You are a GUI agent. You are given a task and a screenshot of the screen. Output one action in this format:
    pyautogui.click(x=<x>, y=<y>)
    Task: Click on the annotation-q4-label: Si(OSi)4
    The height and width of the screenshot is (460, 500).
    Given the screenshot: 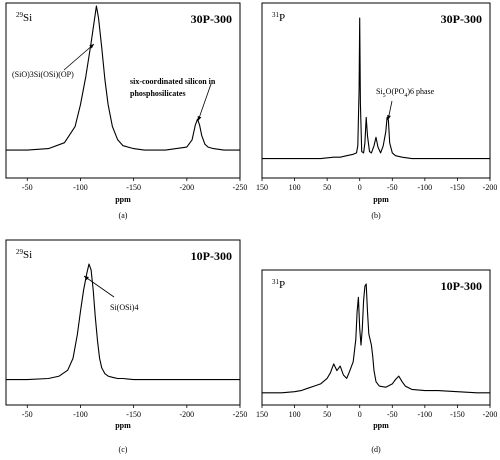 What is the action you would take?
    pyautogui.click(x=124, y=307)
    